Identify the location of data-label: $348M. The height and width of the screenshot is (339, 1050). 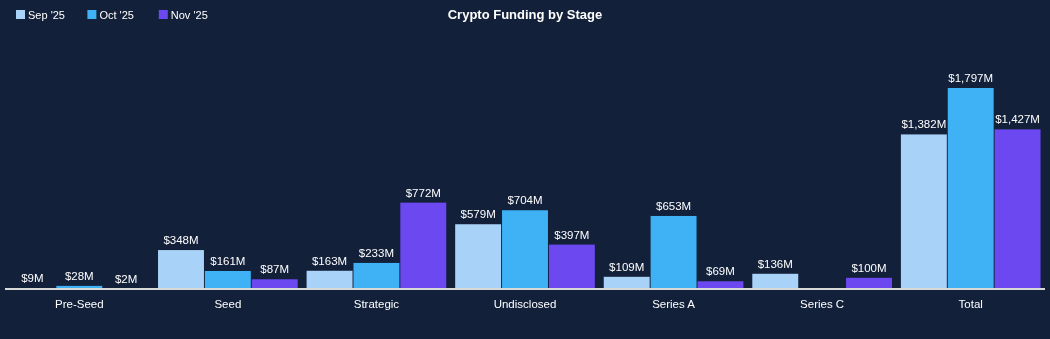
(181, 240).